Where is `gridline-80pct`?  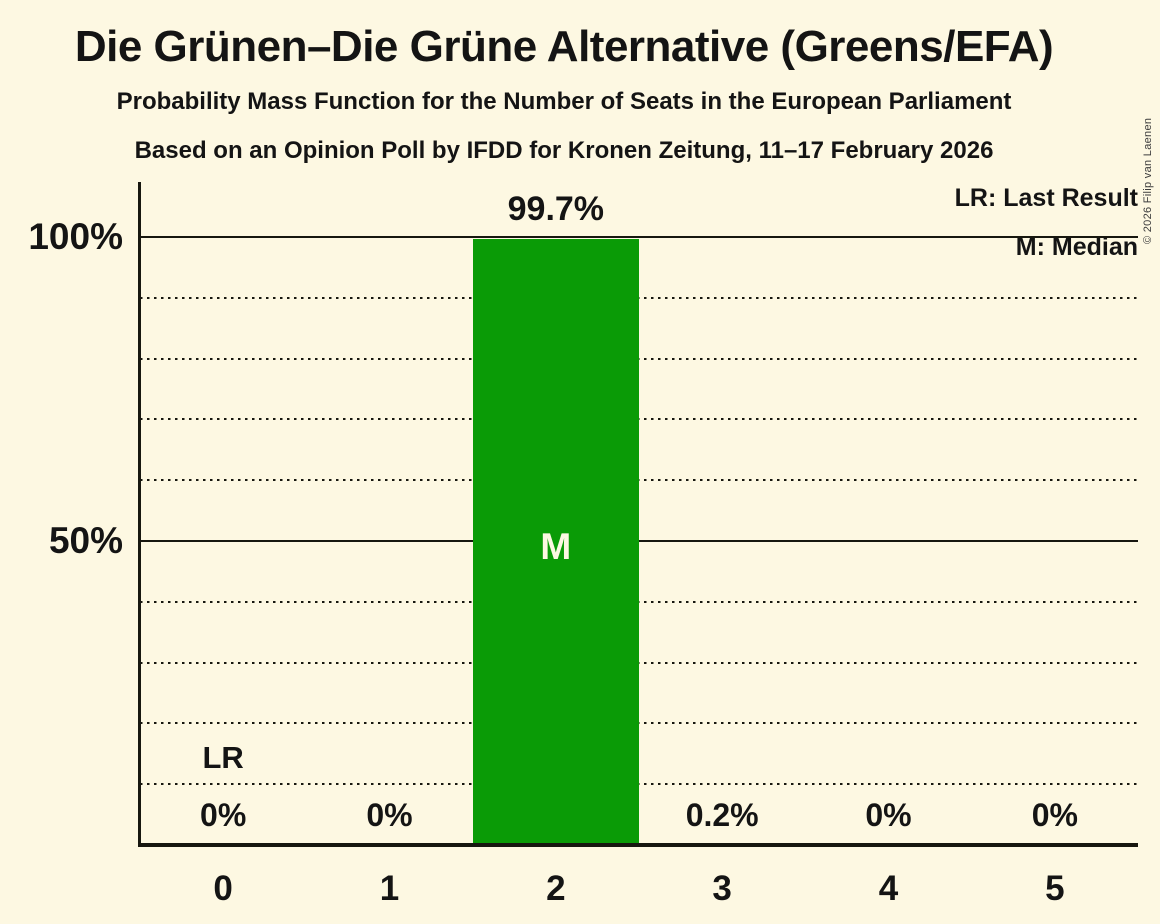
gridline-80pct is located at coordinates (639, 358).